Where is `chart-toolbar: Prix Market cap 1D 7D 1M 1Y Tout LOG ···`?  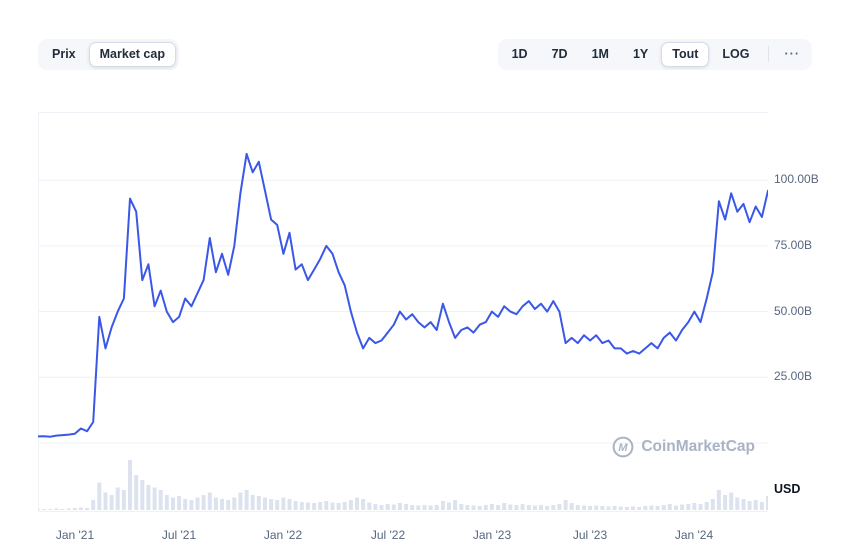 chart-toolbar: Prix Market cap 1D 7D 1M 1Y Tout LOG ··· is located at coordinates (425, 54).